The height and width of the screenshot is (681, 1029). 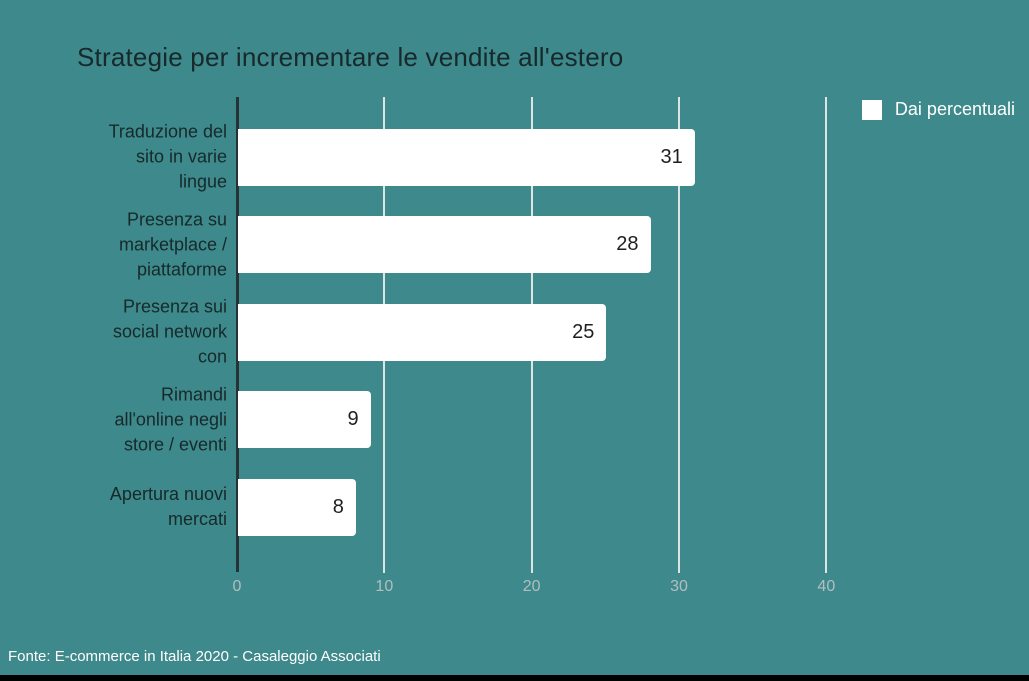 I want to click on bar-value-label: 28, so click(x=627, y=244).